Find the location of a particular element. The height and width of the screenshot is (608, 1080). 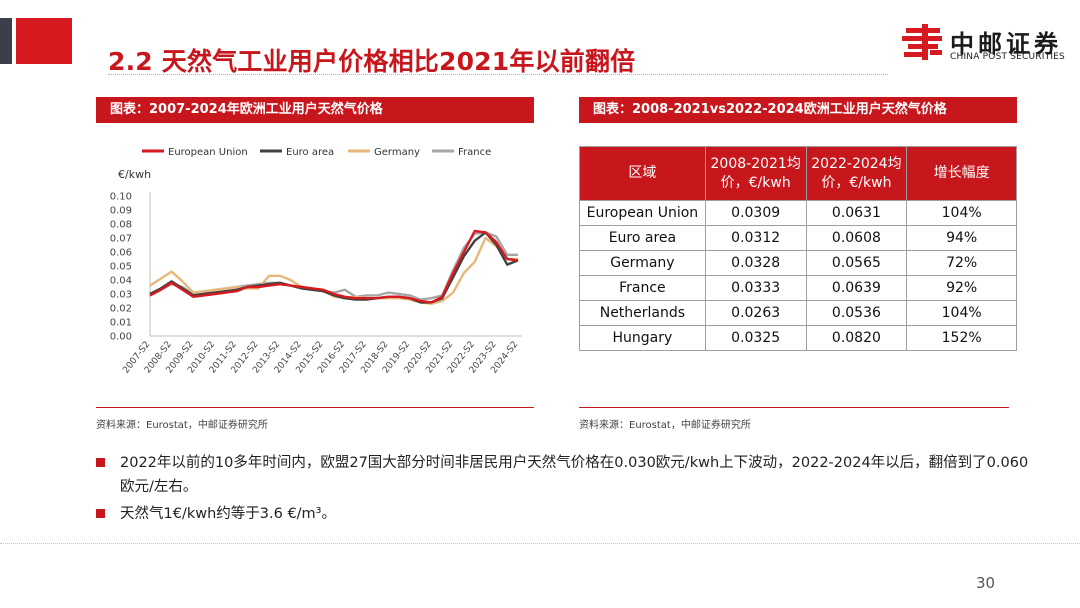

chart-legend: European Union Euro area Germany France is located at coordinates (316, 152).